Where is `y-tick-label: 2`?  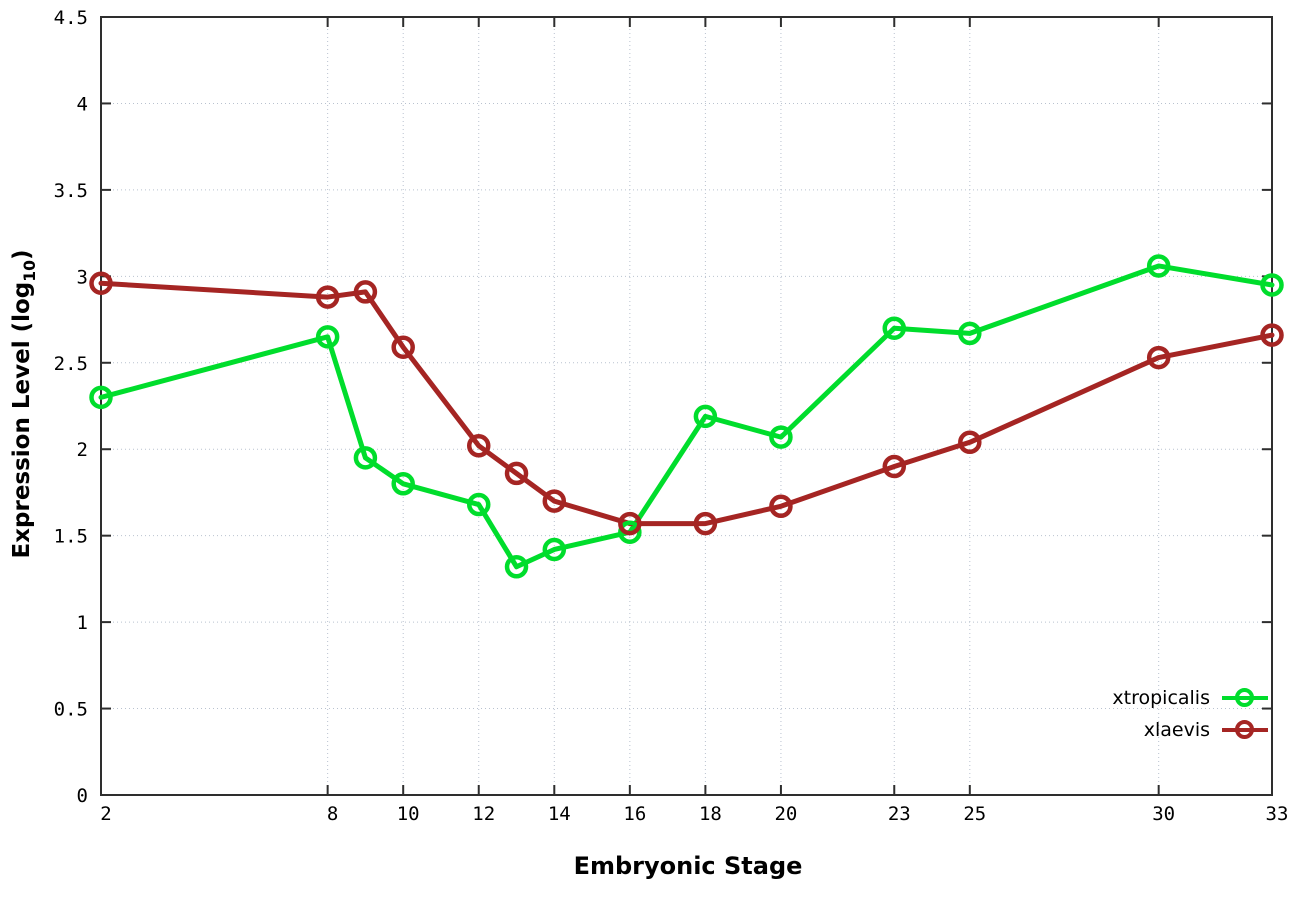
y-tick-label: 2 is located at coordinates (82, 450).